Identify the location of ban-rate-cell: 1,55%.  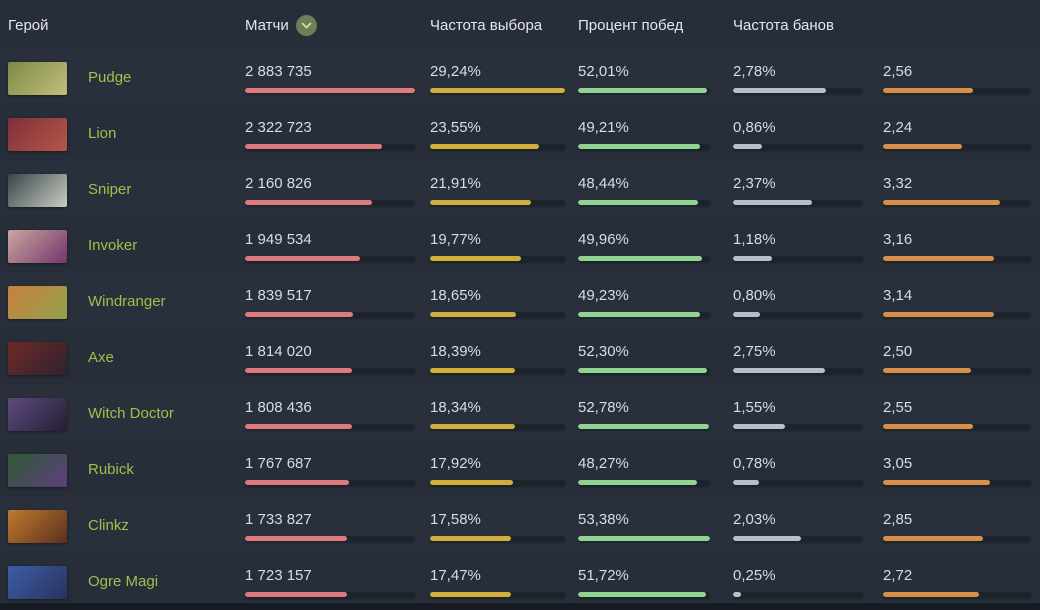
(808, 414).